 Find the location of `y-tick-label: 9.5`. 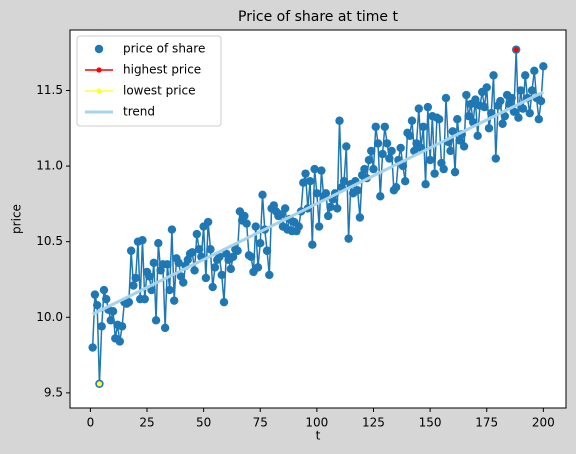

y-tick-label: 9.5 is located at coordinates (53, 392).